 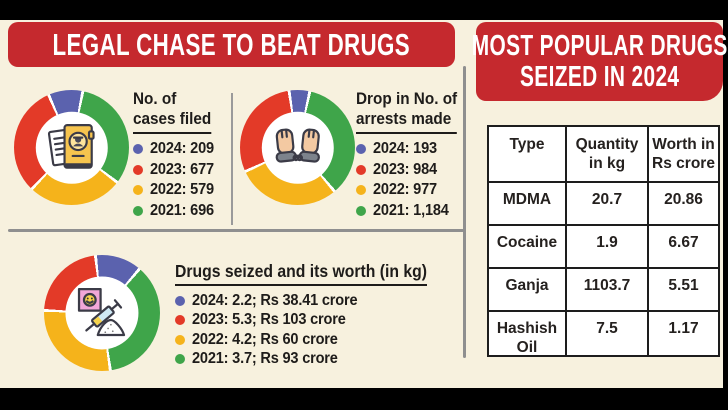 I want to click on legend-label: 2023: 984, so click(x=405, y=169).